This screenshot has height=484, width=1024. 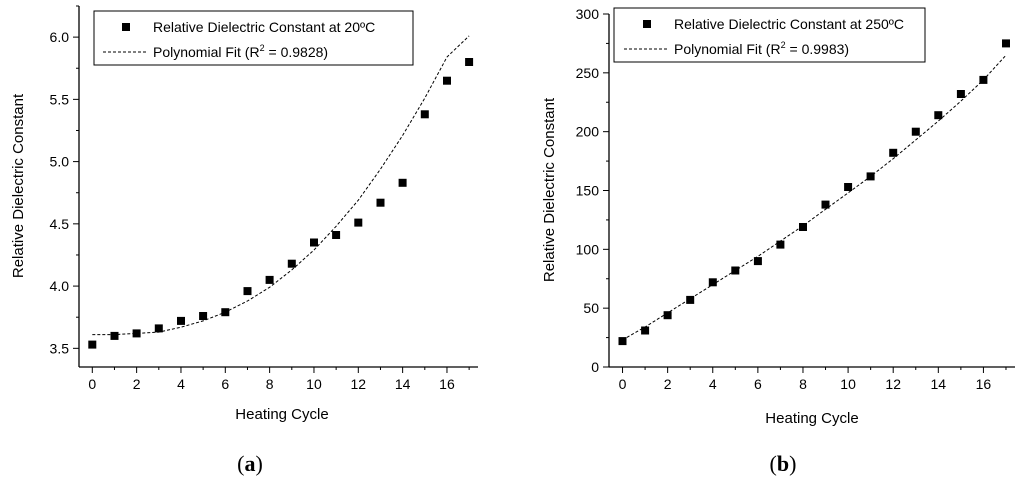 I want to click on y-tick-label: 200, so click(x=588, y=132).